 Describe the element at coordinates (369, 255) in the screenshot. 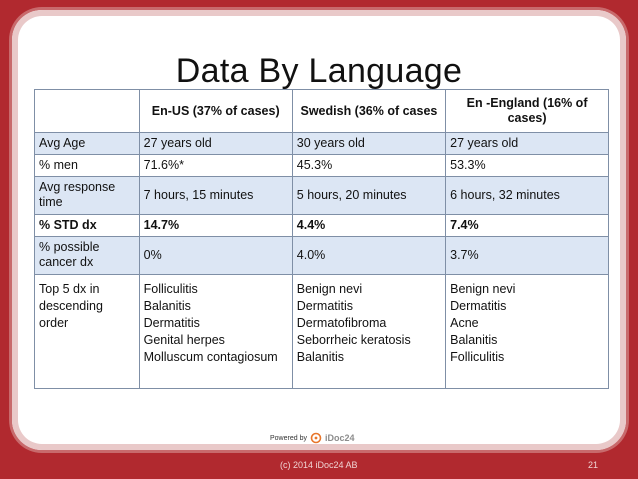

I see `table-cell: 4.0%` at that location.